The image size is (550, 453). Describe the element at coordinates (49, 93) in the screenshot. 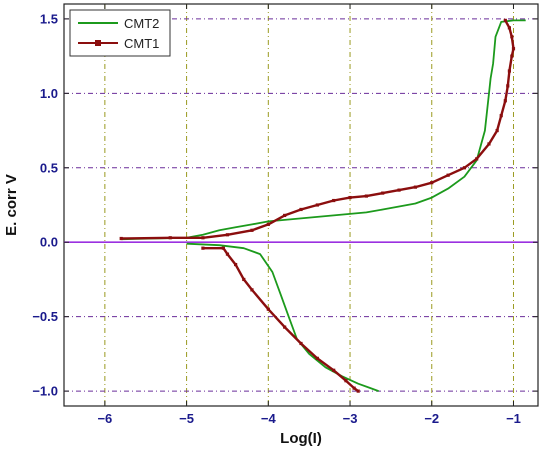

I see `y-tick-label-4: 1.0` at that location.